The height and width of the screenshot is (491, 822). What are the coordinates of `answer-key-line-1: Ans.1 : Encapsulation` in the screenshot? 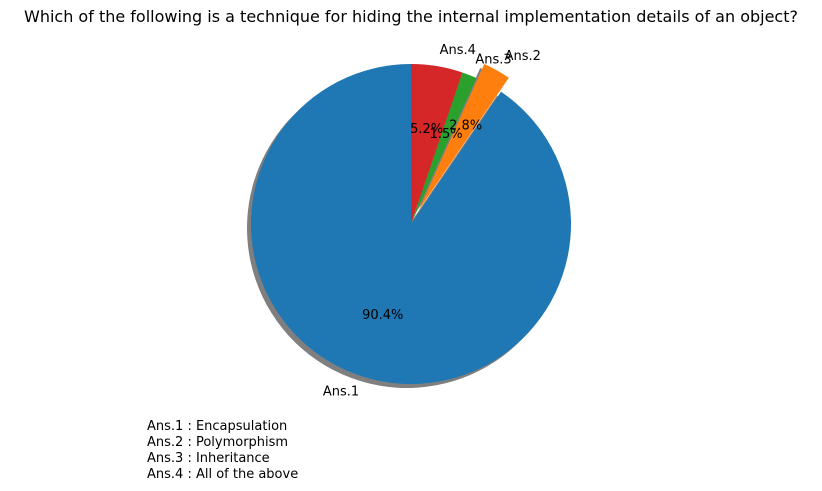 It's located at (217, 426).